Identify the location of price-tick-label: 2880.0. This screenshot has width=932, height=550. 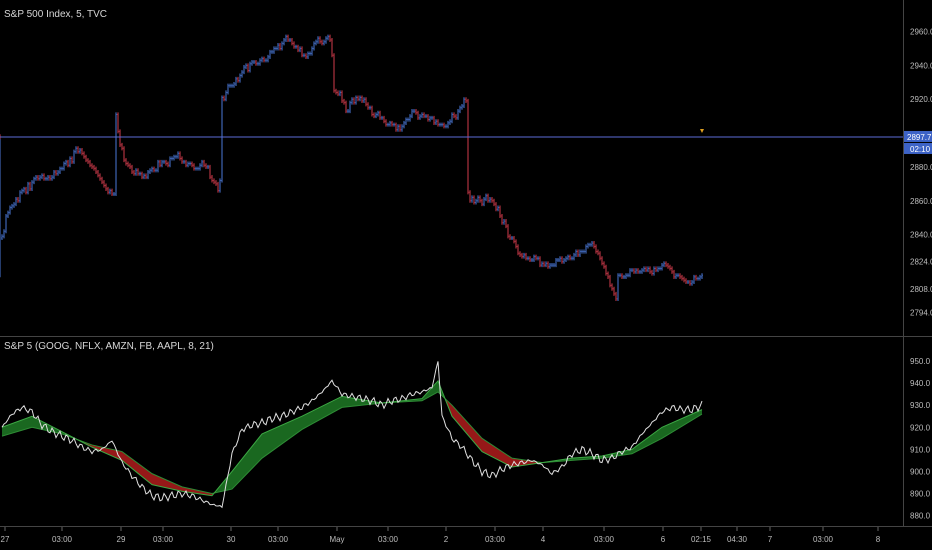
(921, 167).